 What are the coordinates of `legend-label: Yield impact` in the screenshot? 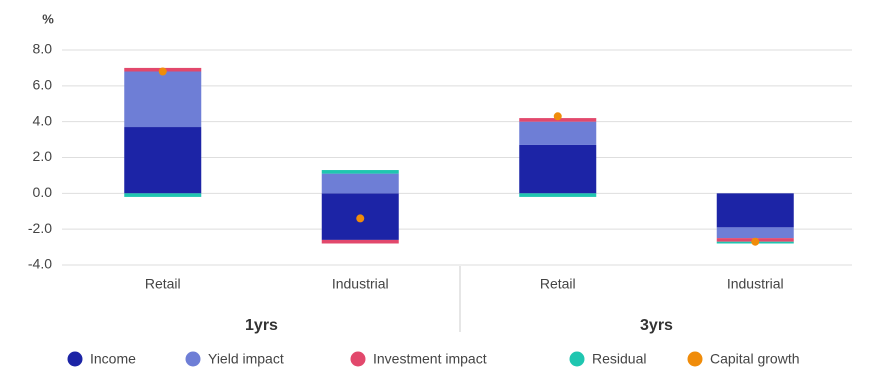 It's located at (246, 359).